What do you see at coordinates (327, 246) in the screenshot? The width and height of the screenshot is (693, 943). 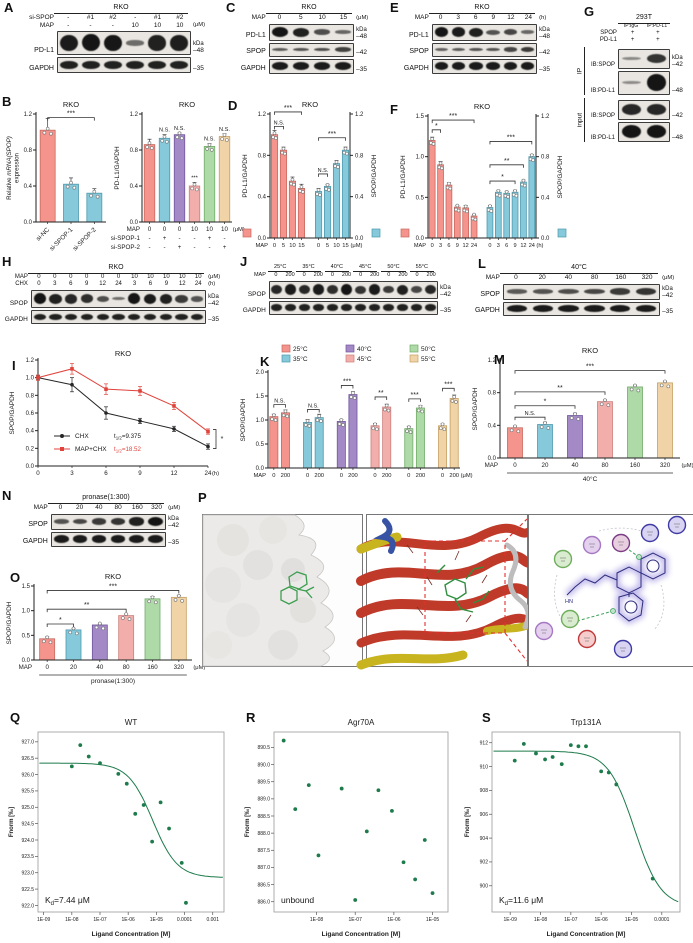 I see `text-label: 5` at bounding box center [327, 246].